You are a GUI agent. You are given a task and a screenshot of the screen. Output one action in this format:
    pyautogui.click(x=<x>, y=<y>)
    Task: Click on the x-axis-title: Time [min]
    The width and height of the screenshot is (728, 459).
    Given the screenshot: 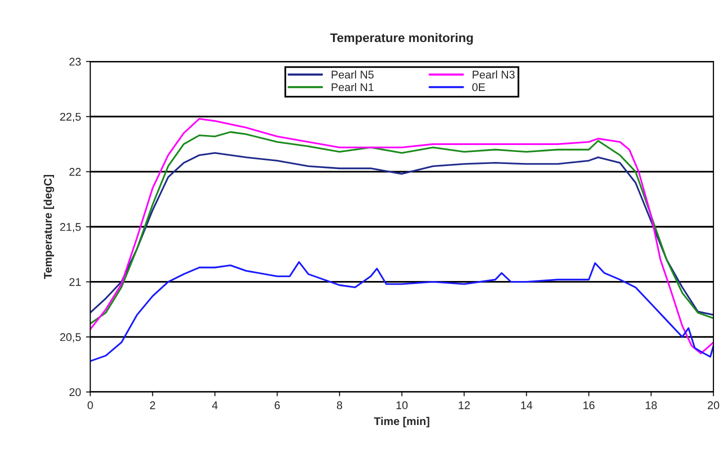 What is the action you would take?
    pyautogui.click(x=402, y=422)
    